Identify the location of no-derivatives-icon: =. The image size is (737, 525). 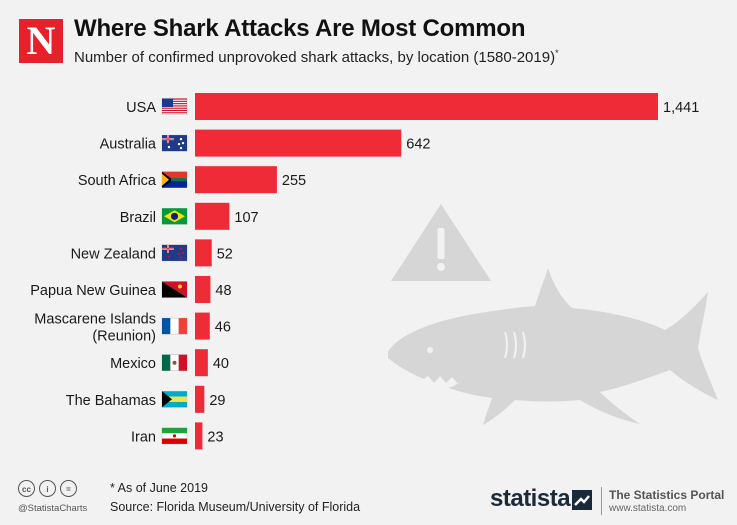
(68, 488).